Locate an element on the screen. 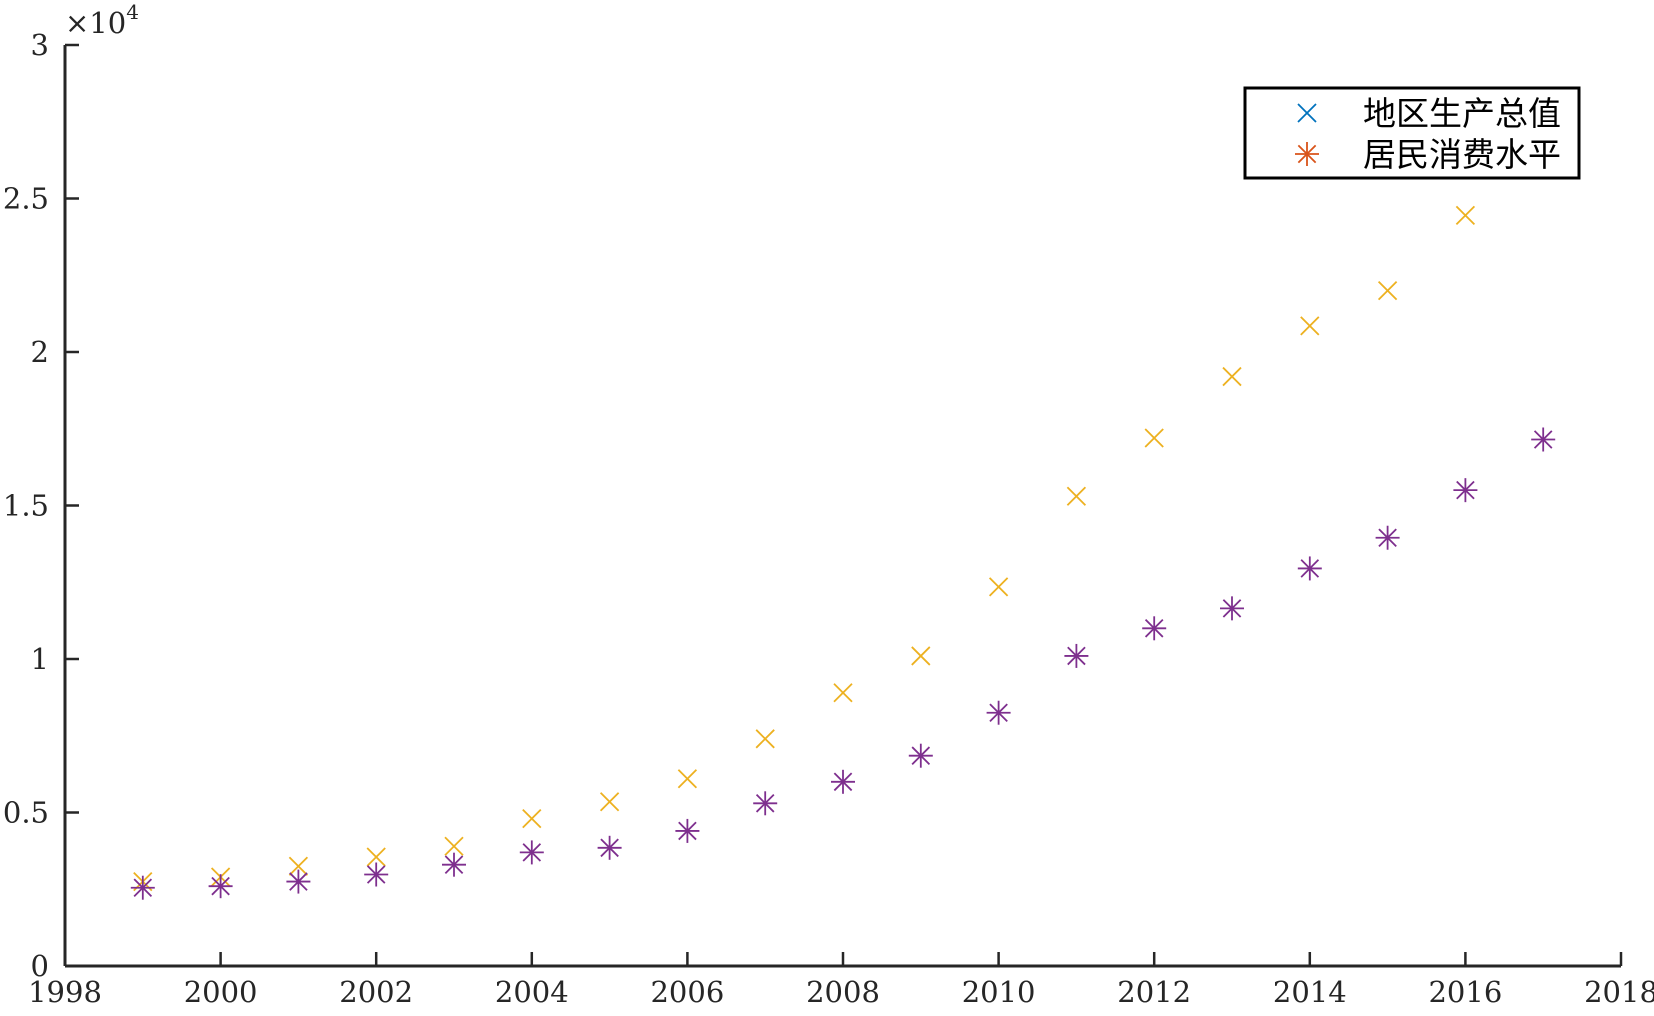 The image size is (1654, 1016). x-tick-label: 1998 is located at coordinates (65, 992).